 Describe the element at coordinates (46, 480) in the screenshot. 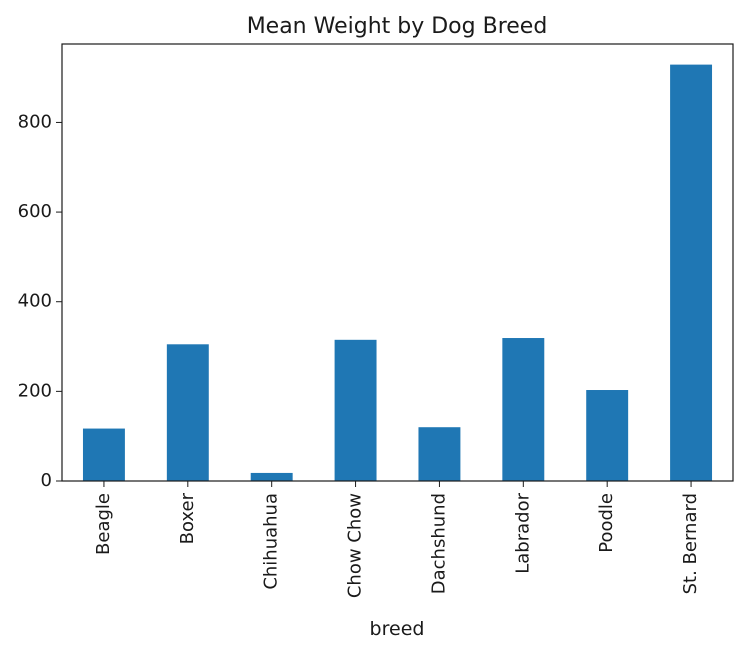

I see `y-tick-label: 0` at that location.